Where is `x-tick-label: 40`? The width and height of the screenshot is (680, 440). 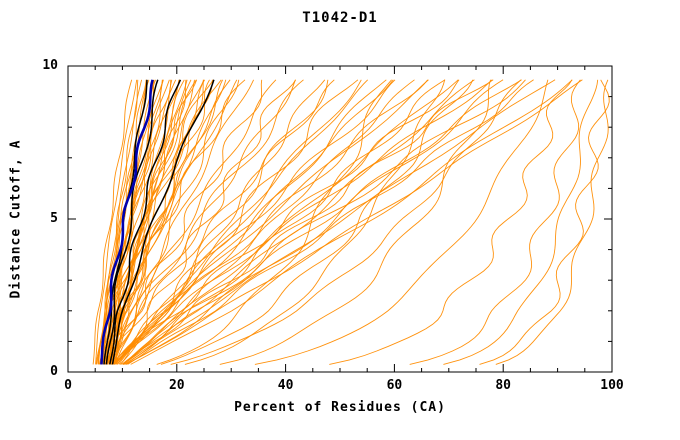 x-tick-label: 40 is located at coordinates (285, 385).